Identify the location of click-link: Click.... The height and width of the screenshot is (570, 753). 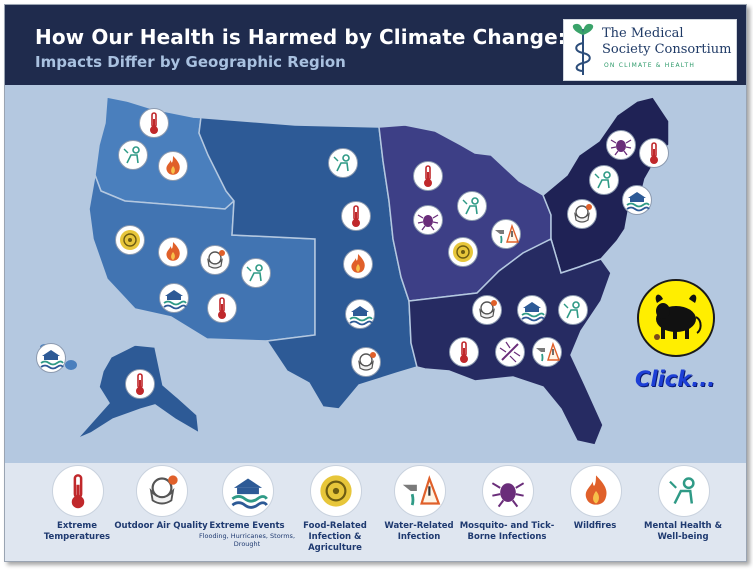
(675, 379).